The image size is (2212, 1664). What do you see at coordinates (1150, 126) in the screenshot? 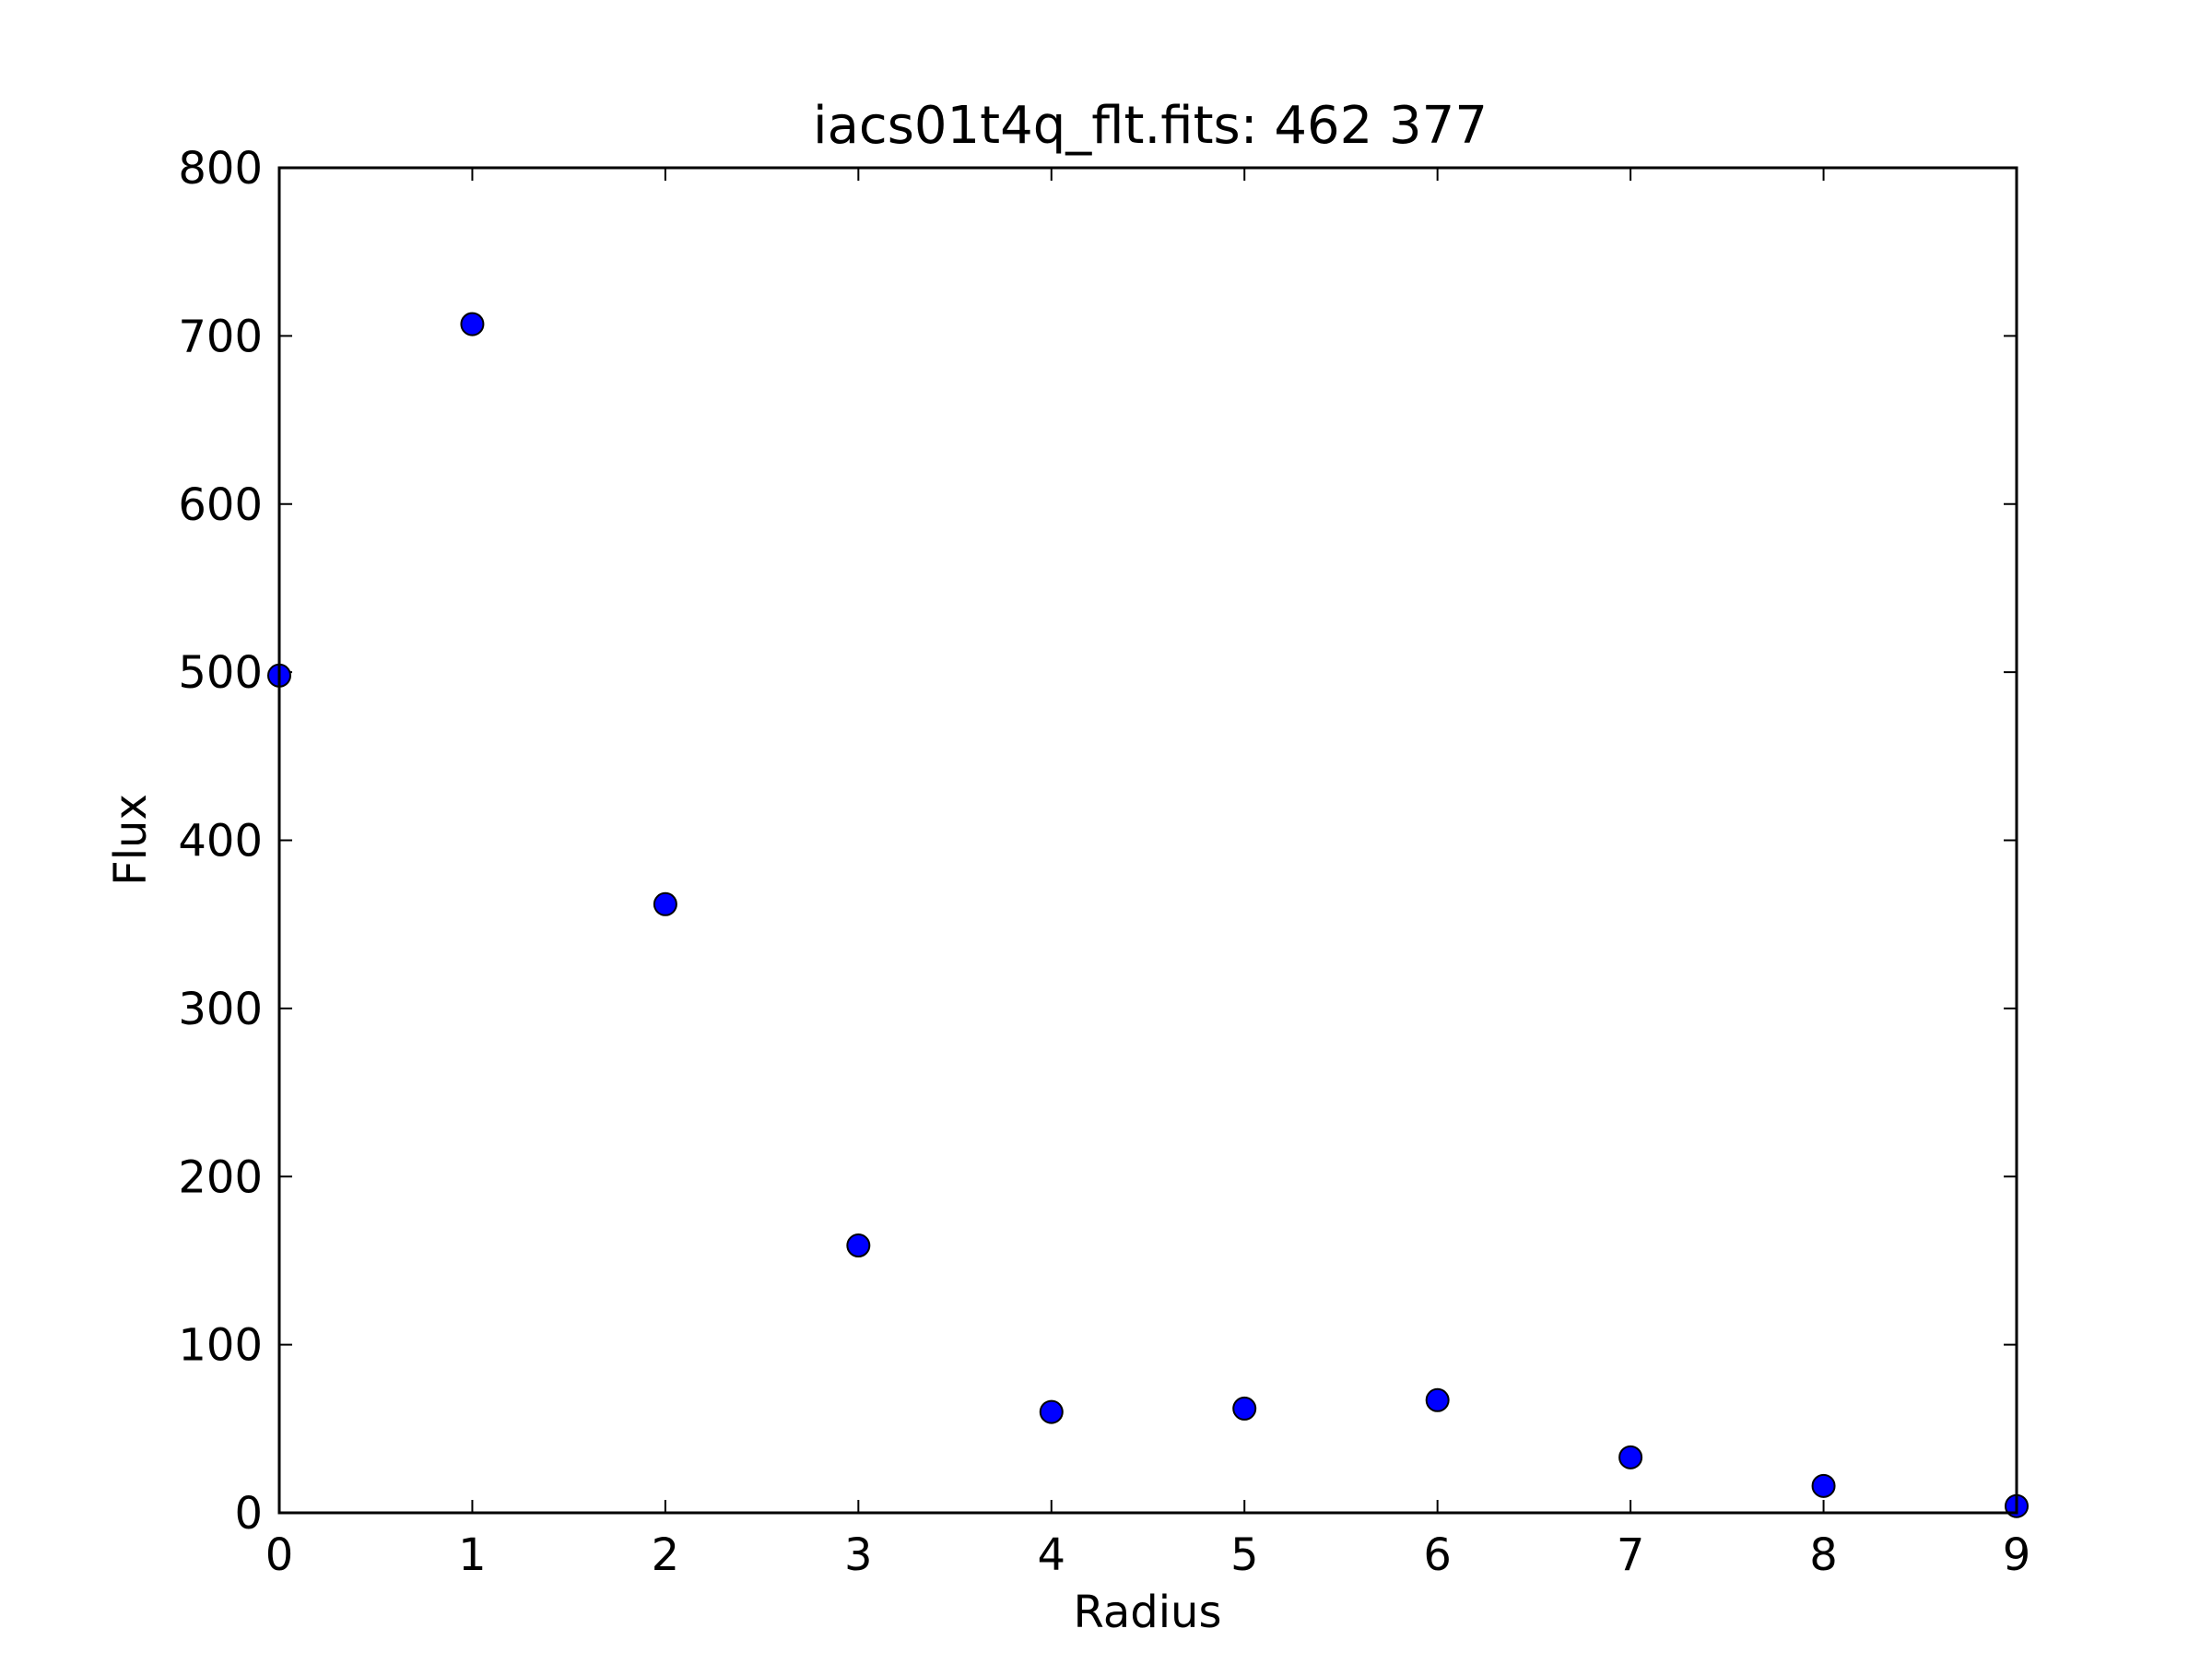
I see `chart-title: iacs01t4q_flt.fits: 462 377` at bounding box center [1150, 126].